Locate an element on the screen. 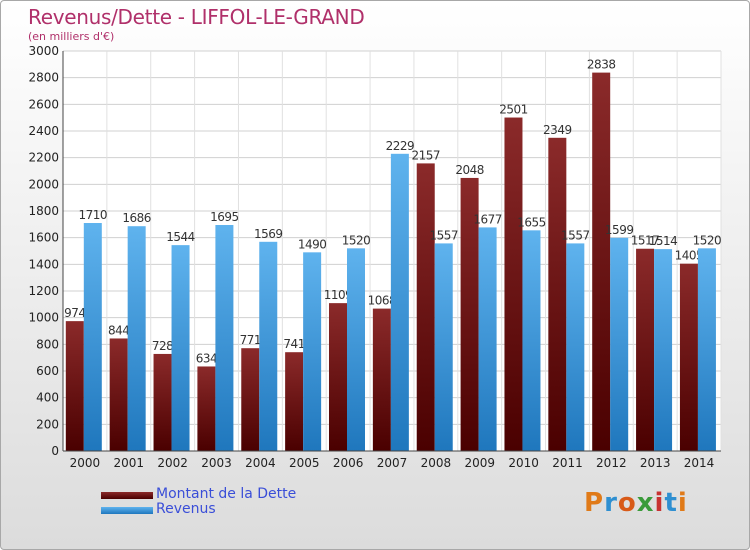  bar-revenus-2006 is located at coordinates (356, 349).